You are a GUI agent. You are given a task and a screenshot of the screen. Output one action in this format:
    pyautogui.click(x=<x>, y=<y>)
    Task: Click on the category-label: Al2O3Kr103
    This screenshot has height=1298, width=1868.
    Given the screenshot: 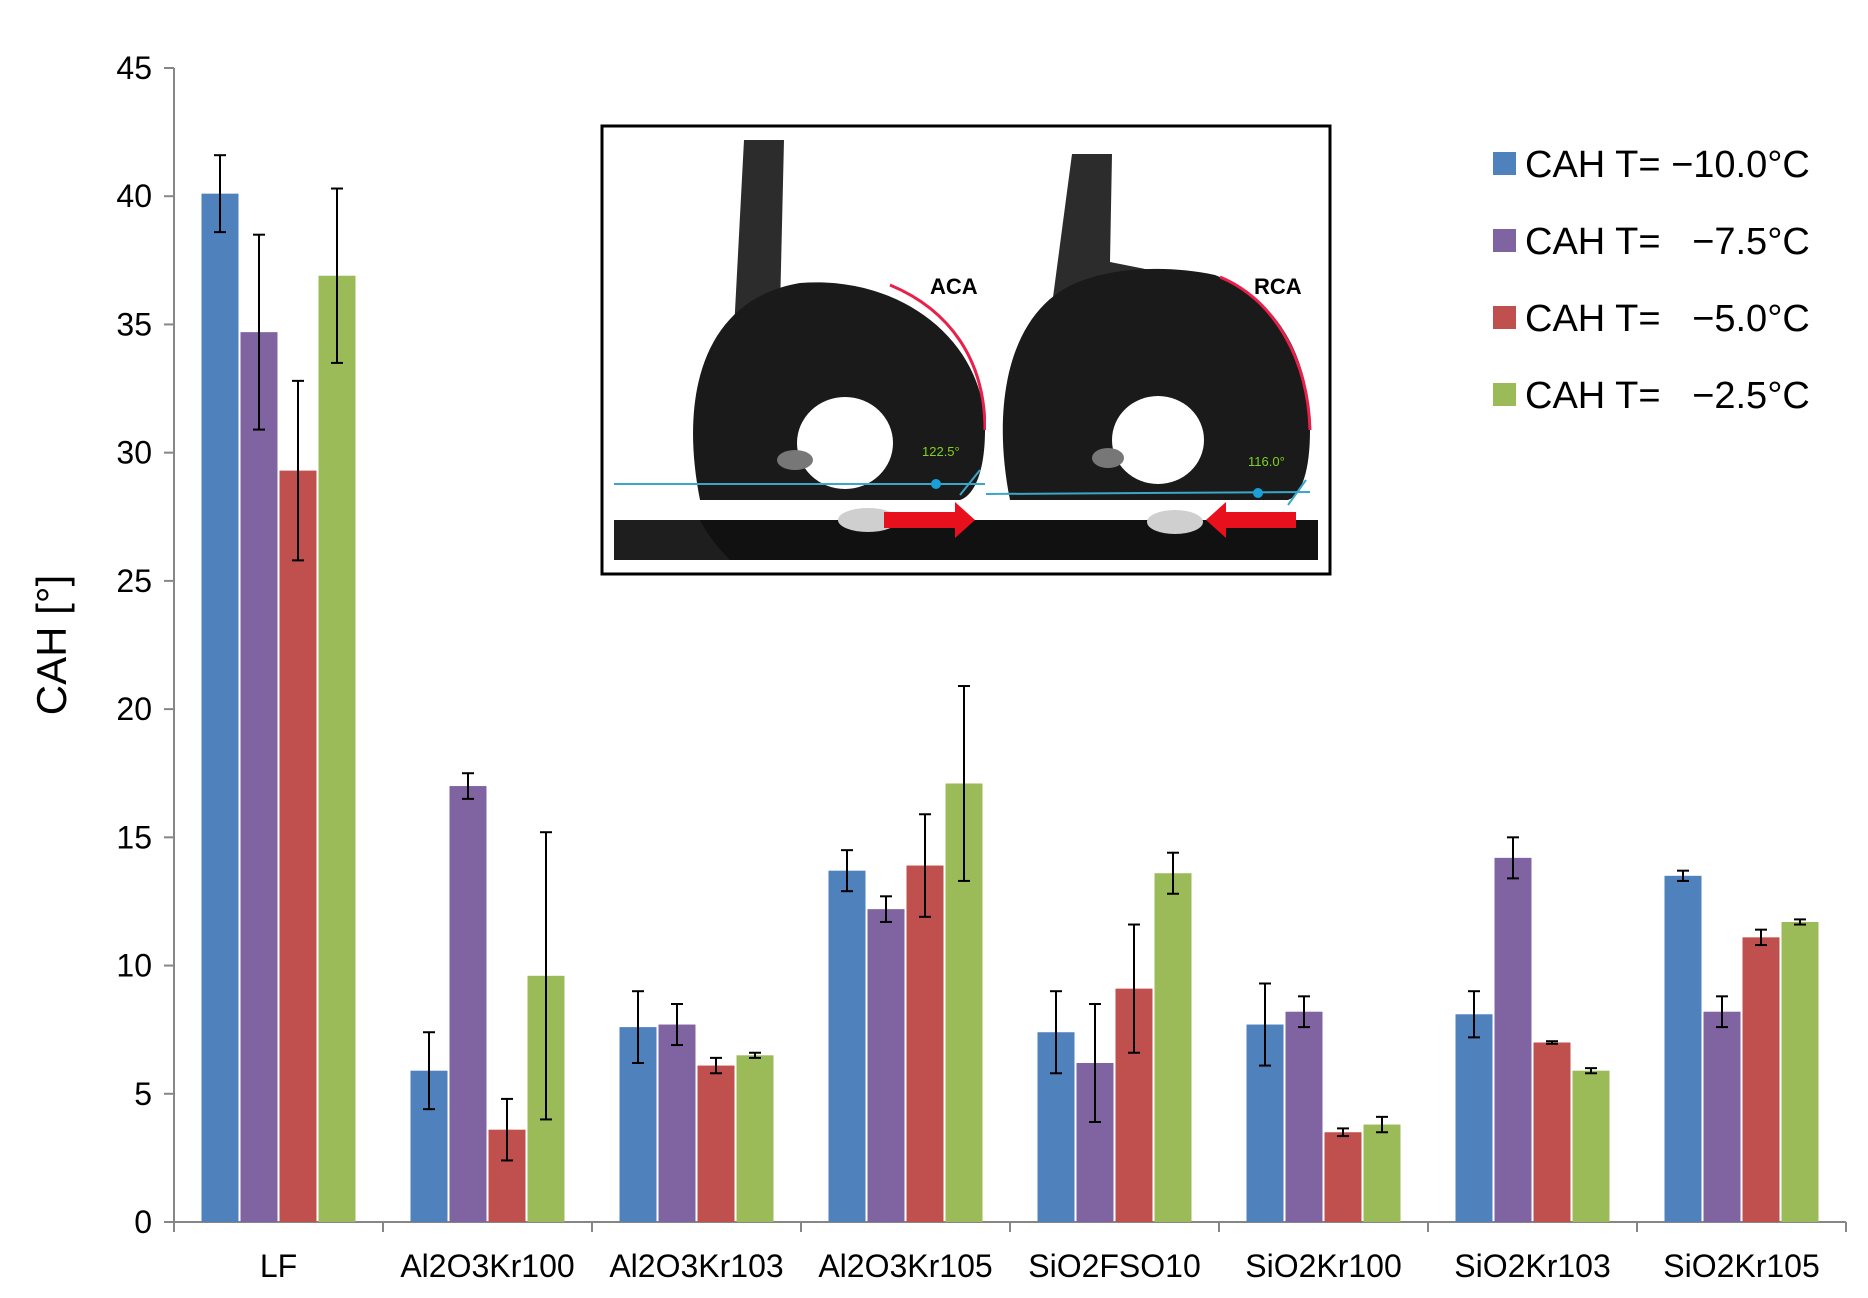 What is the action you would take?
    pyautogui.click(x=696, y=1266)
    